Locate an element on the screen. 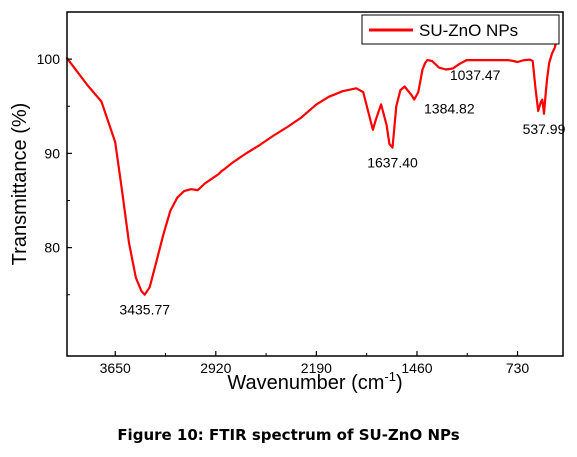 The width and height of the screenshot is (577, 457). x-tick-label: 2190 is located at coordinates (316, 368).